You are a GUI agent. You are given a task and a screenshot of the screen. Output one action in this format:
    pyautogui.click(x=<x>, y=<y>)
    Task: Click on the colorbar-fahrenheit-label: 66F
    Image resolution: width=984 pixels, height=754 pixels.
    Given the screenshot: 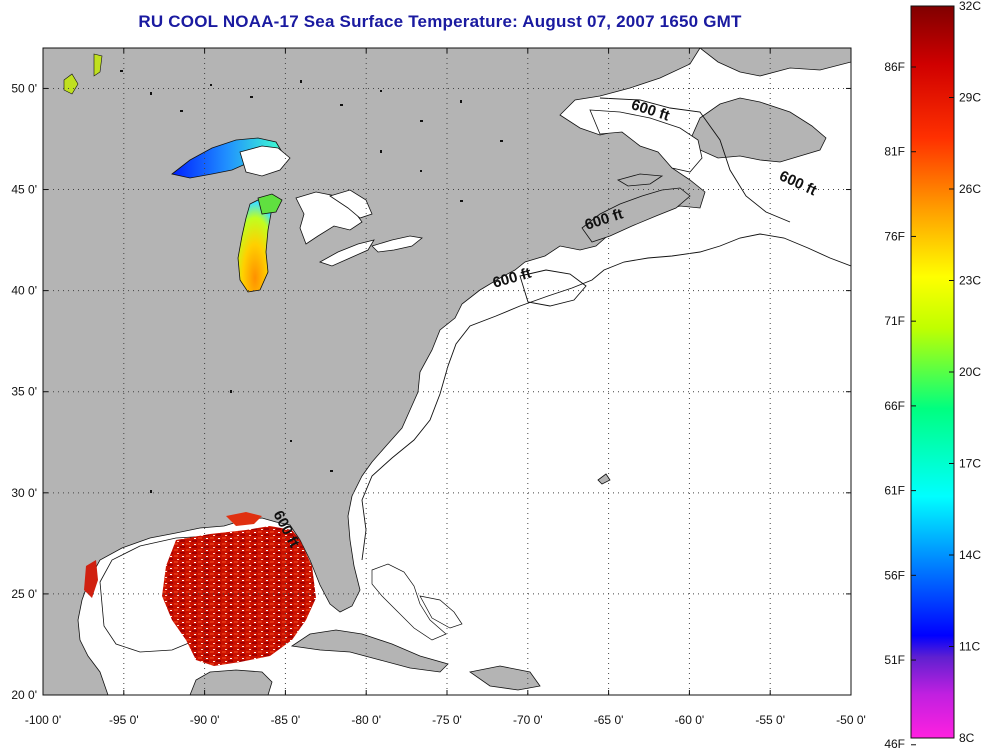 What is the action you would take?
    pyautogui.click(x=894, y=406)
    